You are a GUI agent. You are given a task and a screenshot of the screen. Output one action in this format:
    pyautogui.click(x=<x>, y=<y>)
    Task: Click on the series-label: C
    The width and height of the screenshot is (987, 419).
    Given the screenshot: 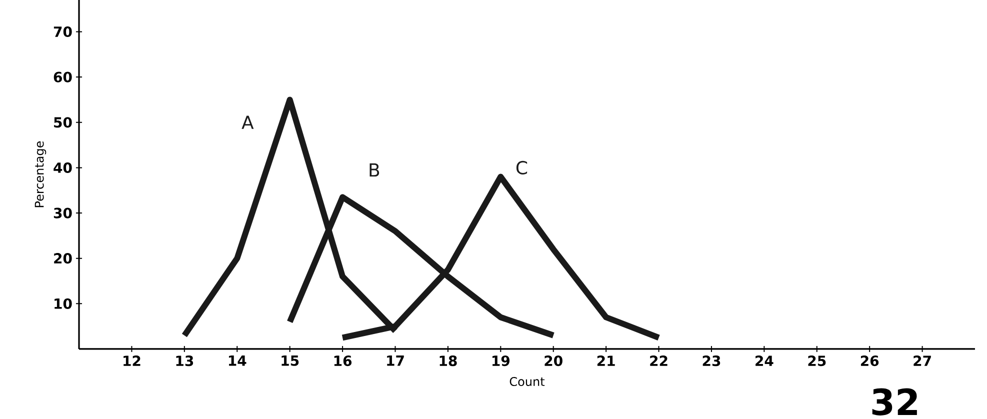 What is the action you would take?
    pyautogui.click(x=522, y=167)
    